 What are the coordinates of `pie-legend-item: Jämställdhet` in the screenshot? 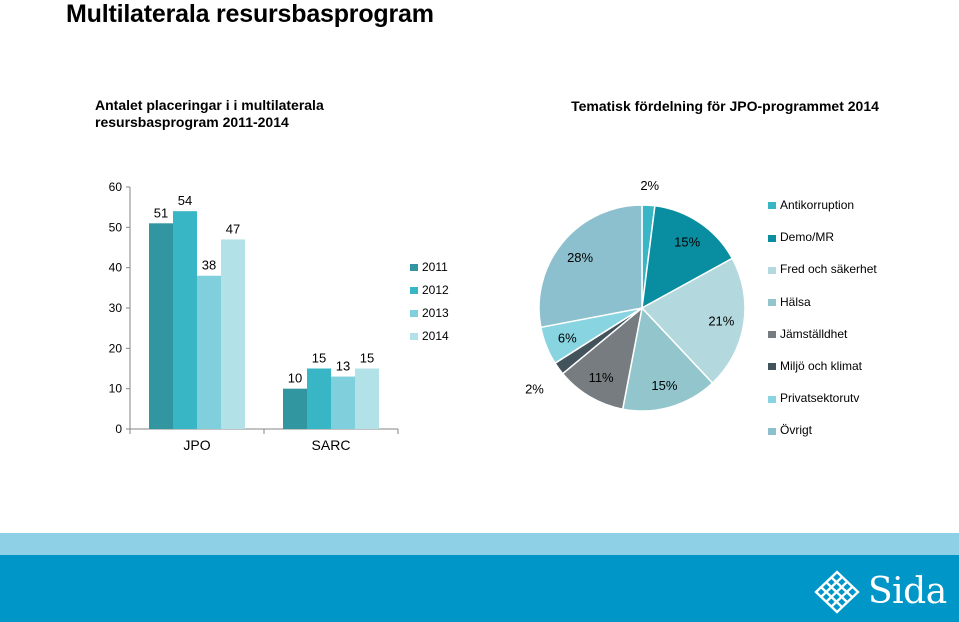 It's located at (807, 334).